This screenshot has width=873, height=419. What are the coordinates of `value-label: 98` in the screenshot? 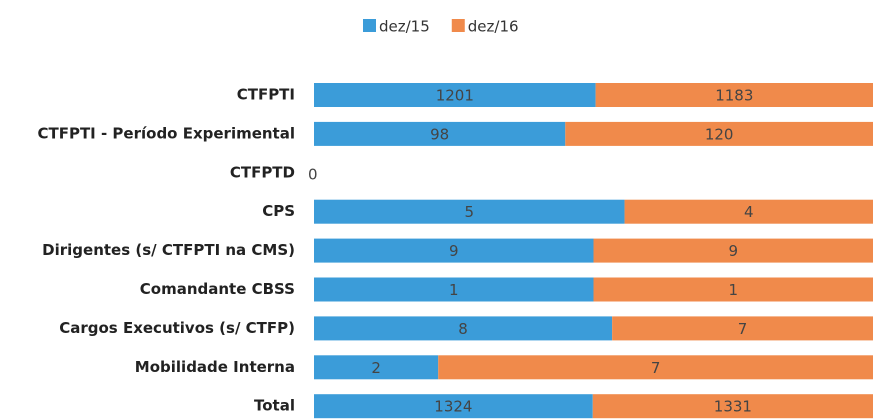 It's located at (439, 134).